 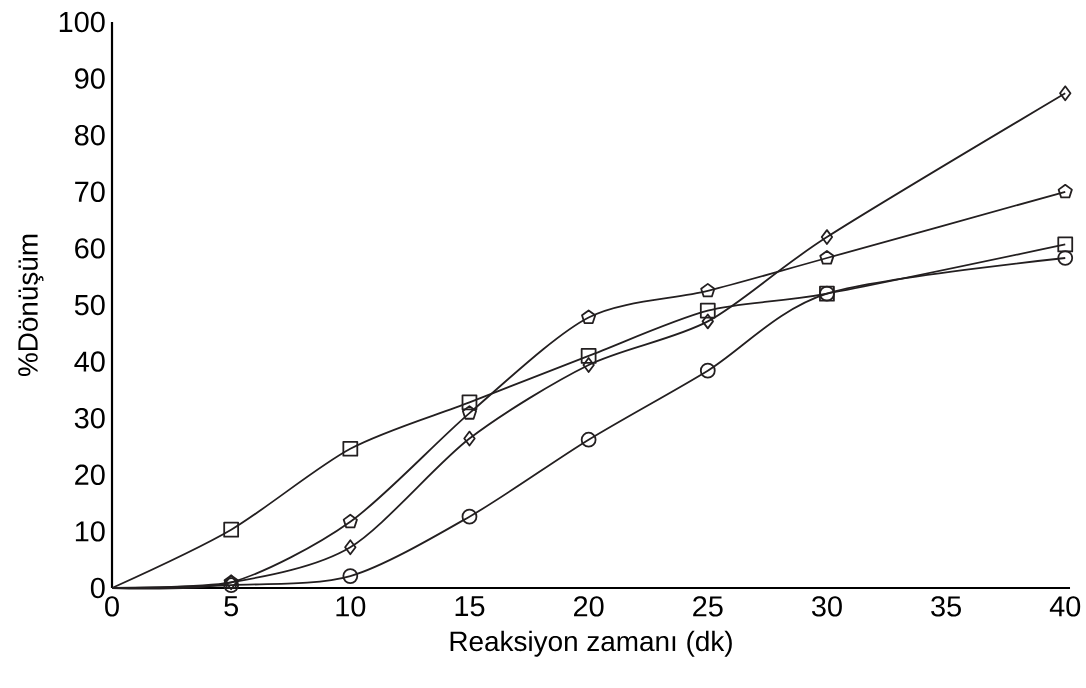 I want to click on y-tick-label: 70, so click(x=90, y=192).